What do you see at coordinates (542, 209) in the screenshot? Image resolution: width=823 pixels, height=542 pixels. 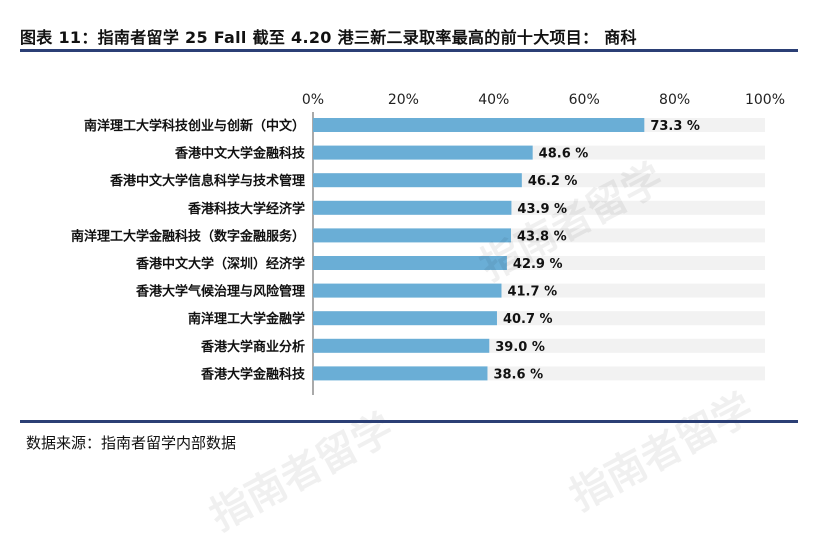 I see `value-label: 43.9 %` at bounding box center [542, 209].